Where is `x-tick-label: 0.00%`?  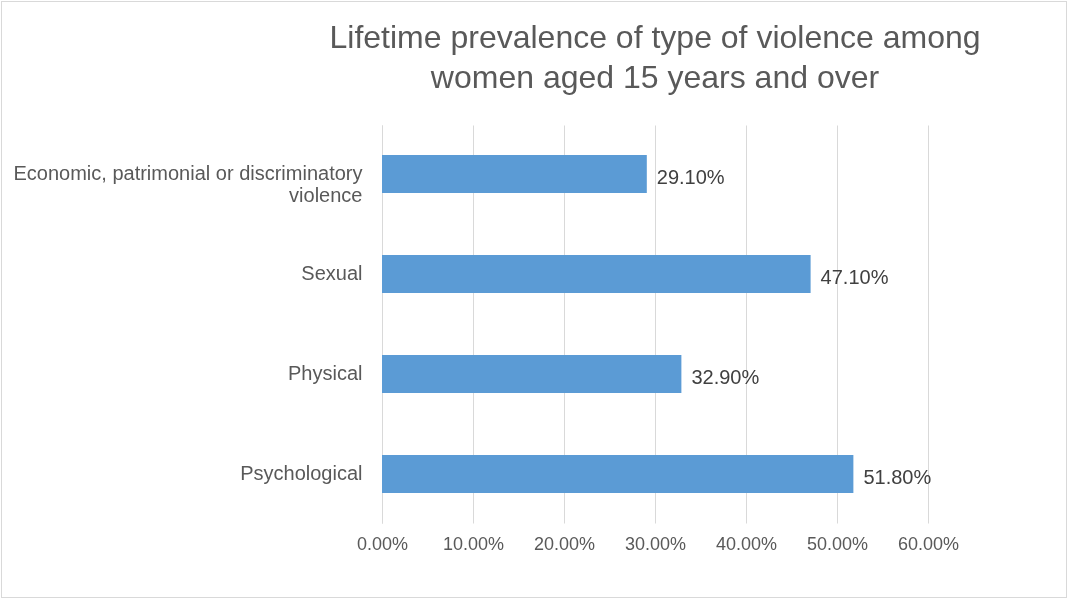
x-tick-label: 0.00% is located at coordinates (382, 543).